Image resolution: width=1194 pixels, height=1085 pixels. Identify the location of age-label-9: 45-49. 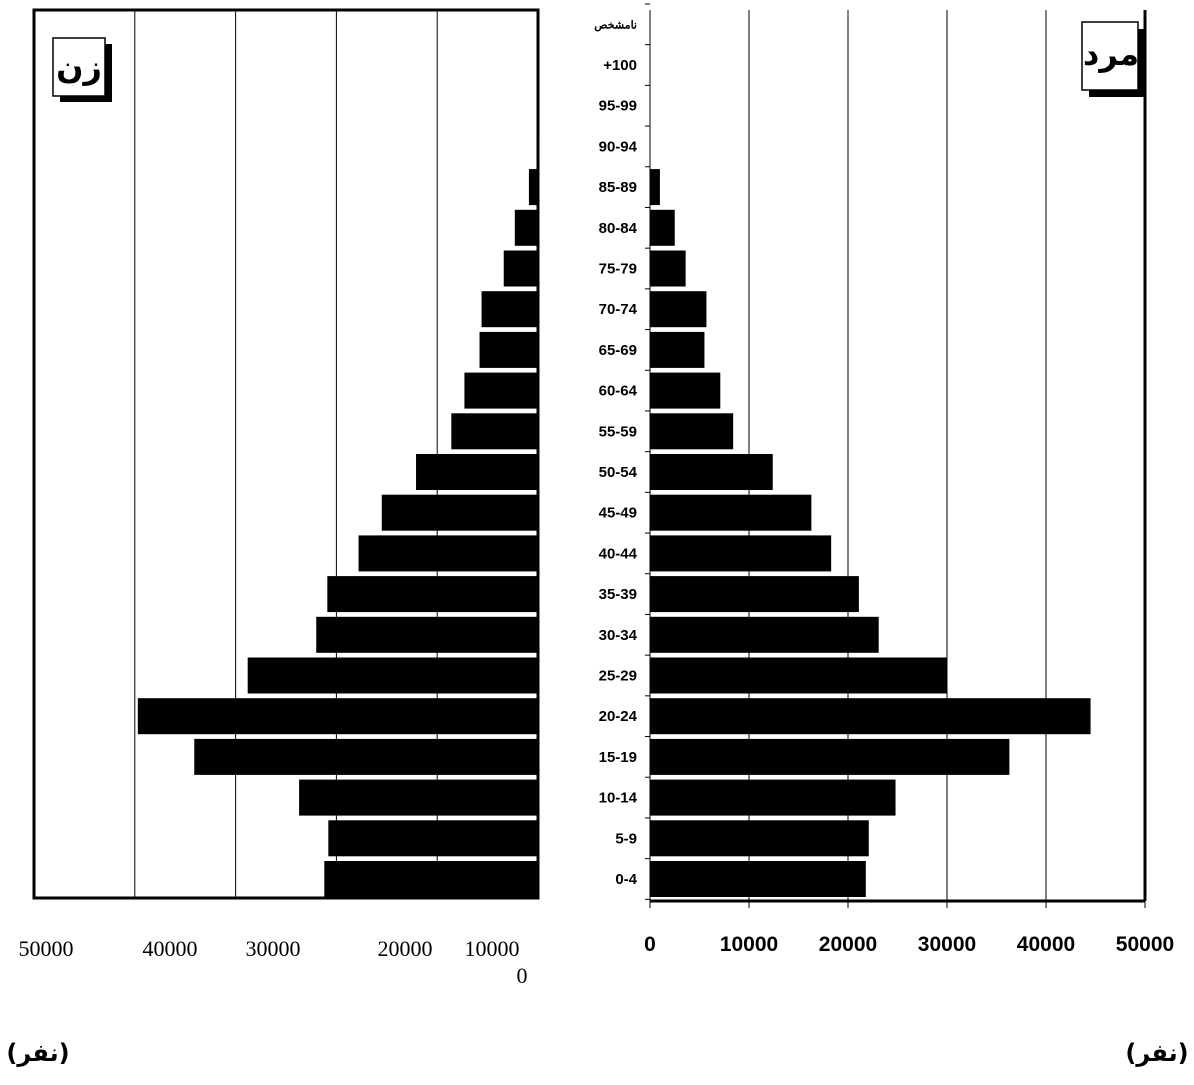
(618, 513).